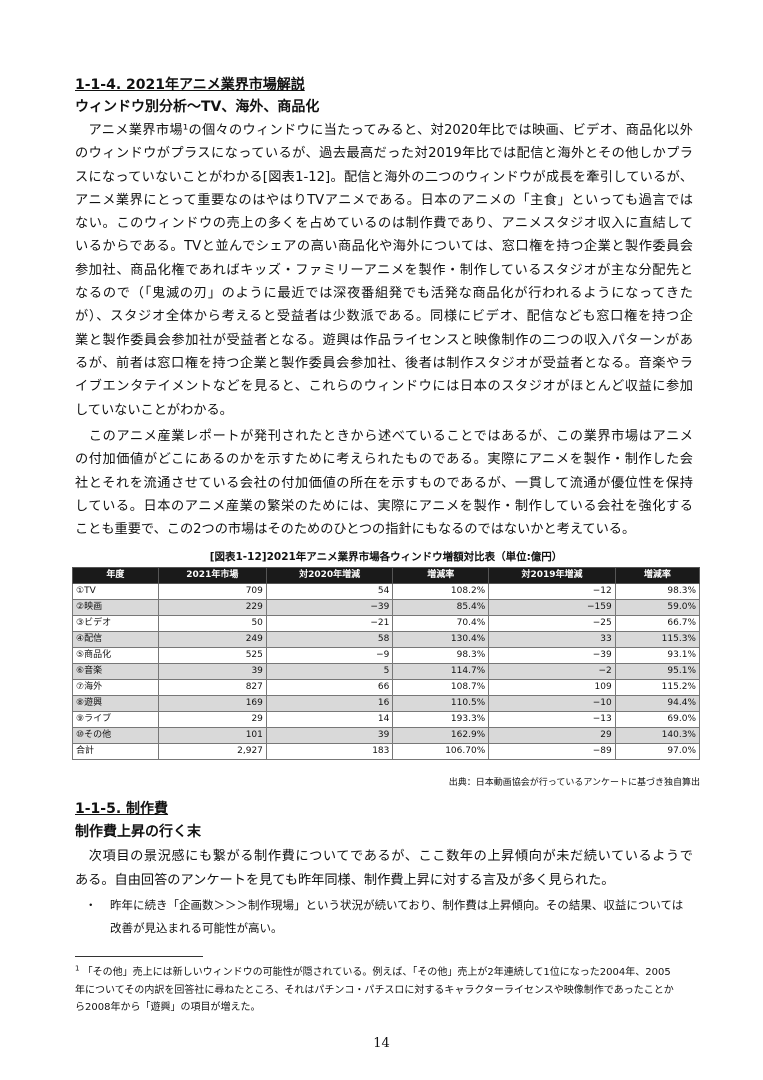 The height and width of the screenshot is (1080, 763). I want to click on table-cell: 66, so click(329, 687).